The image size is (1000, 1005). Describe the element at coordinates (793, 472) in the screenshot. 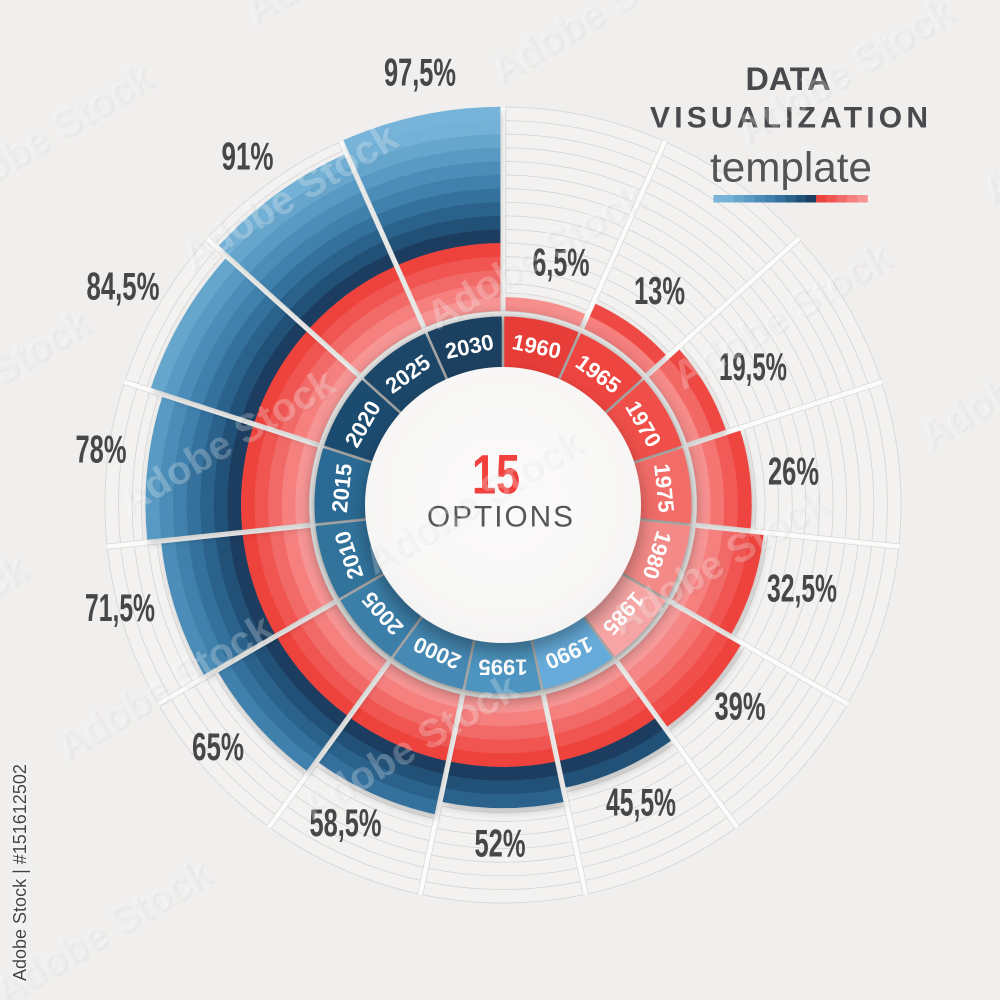

I see `svg-text: 26%` at that location.